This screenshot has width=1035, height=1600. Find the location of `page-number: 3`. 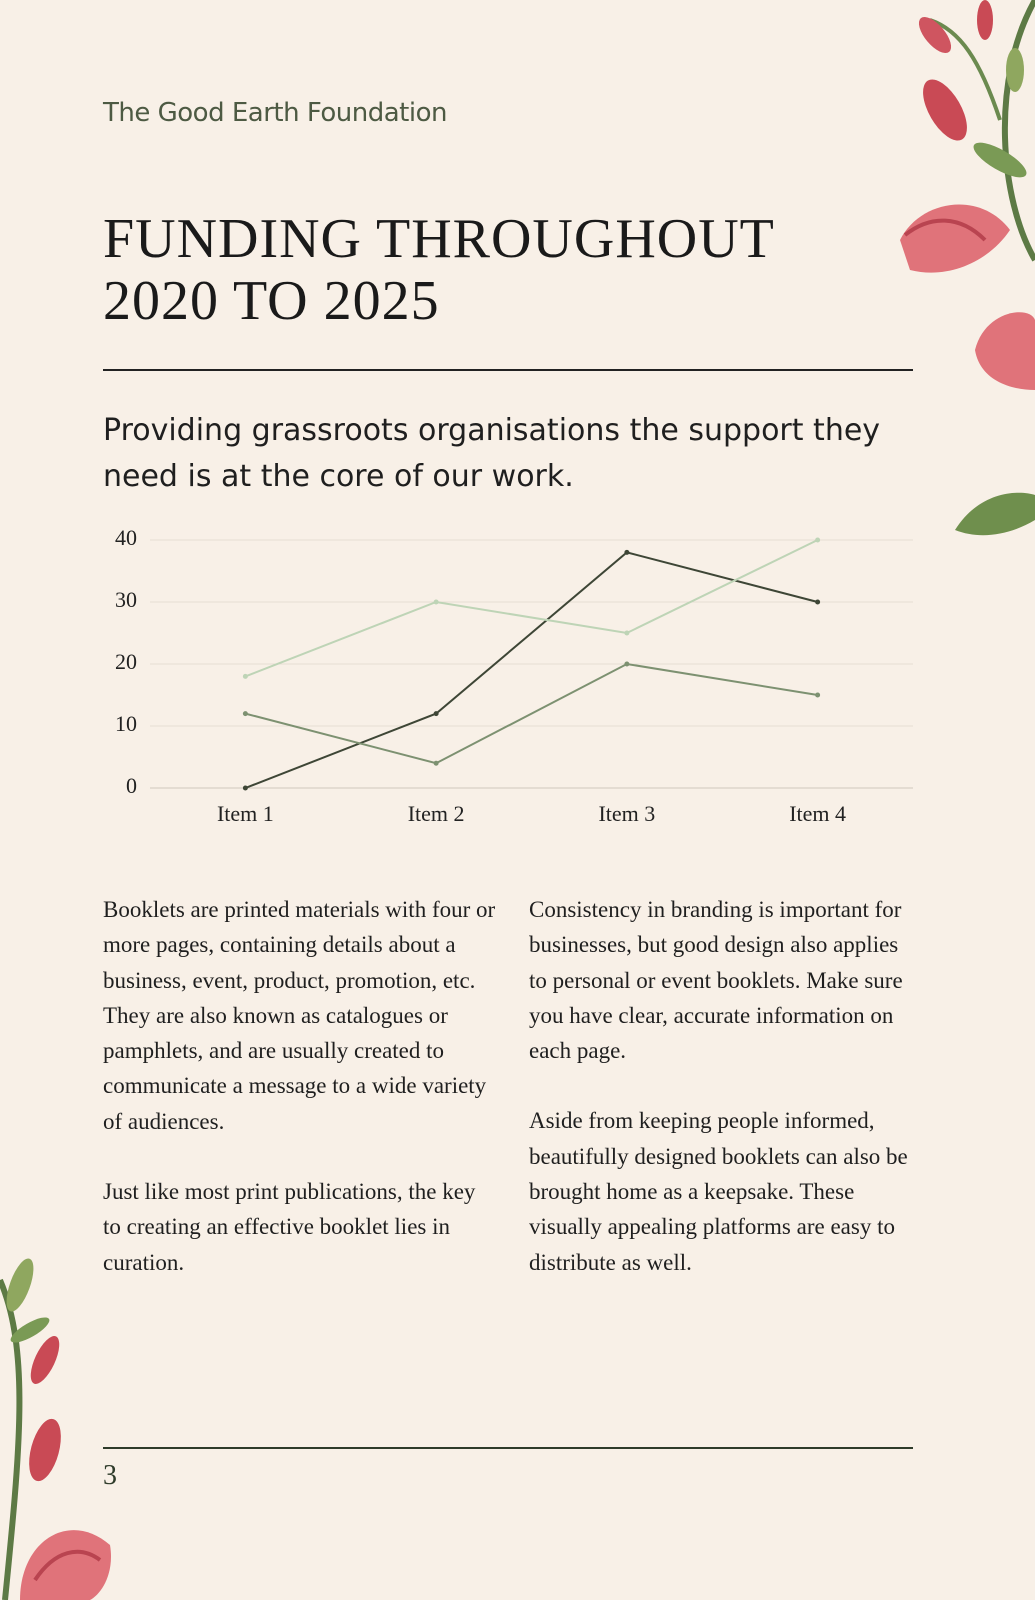

page-number: 3 is located at coordinates (110, 1475).